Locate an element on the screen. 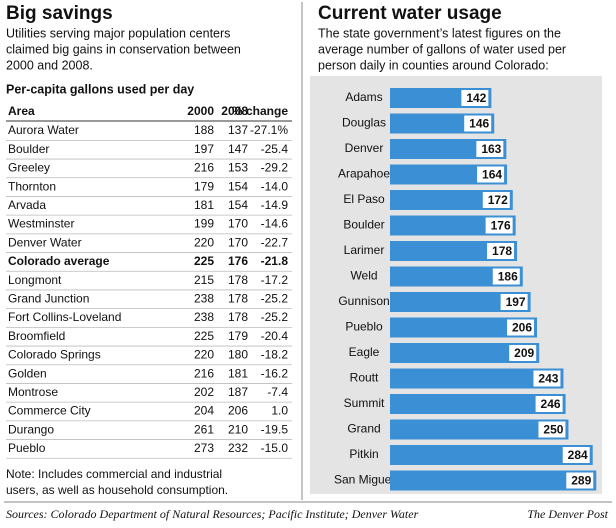 The height and width of the screenshot is (528, 616). note: Note: Includes commercial and industrial is located at coordinates (114, 474).